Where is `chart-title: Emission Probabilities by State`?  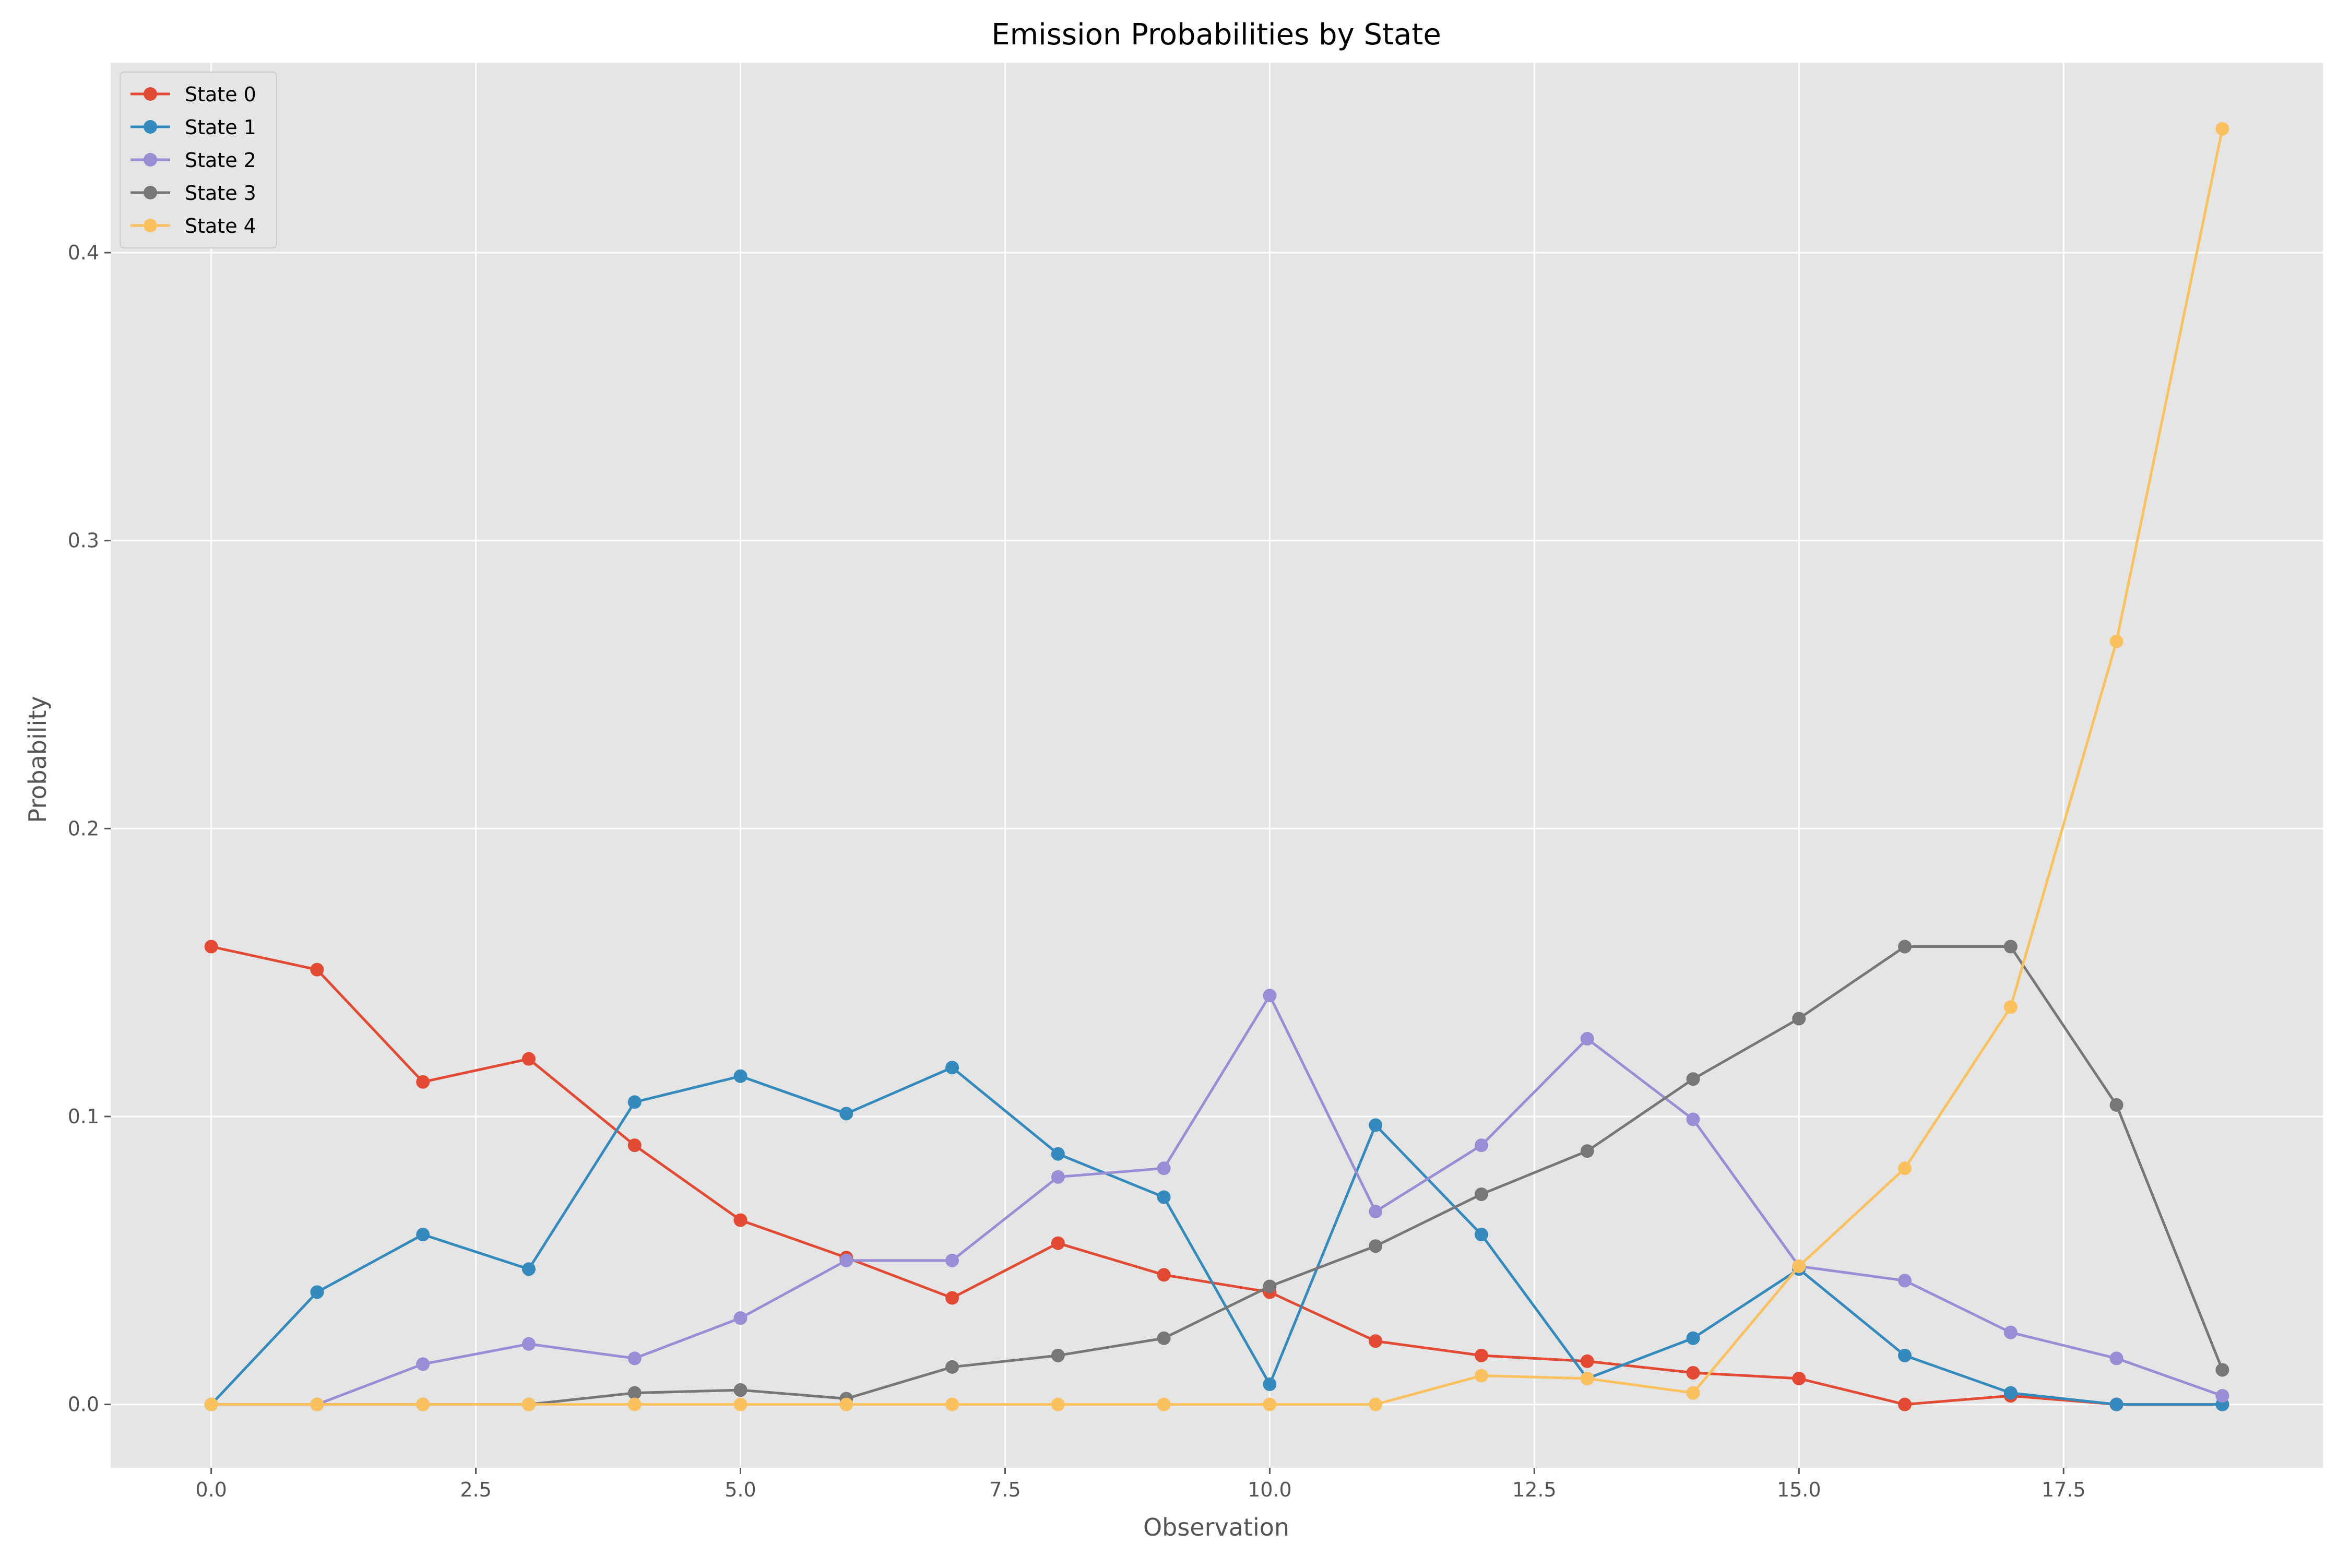 chart-title: Emission Probabilities by State is located at coordinates (1216, 35).